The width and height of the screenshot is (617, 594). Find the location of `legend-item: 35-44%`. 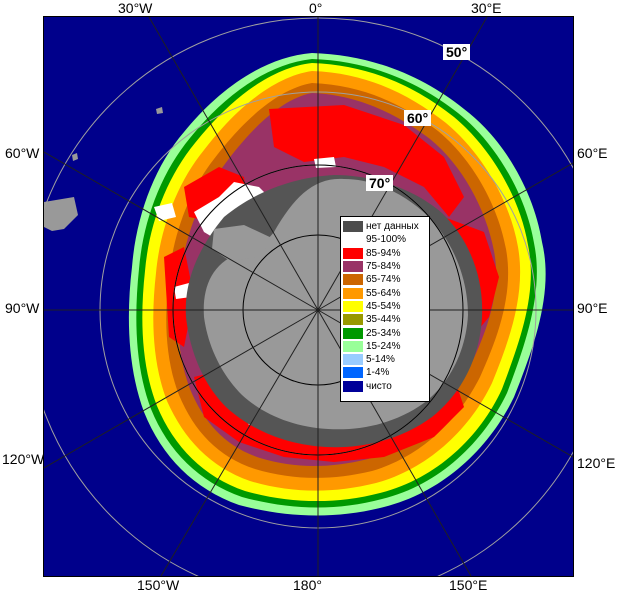

legend-item: 35-44% is located at coordinates (385, 319).